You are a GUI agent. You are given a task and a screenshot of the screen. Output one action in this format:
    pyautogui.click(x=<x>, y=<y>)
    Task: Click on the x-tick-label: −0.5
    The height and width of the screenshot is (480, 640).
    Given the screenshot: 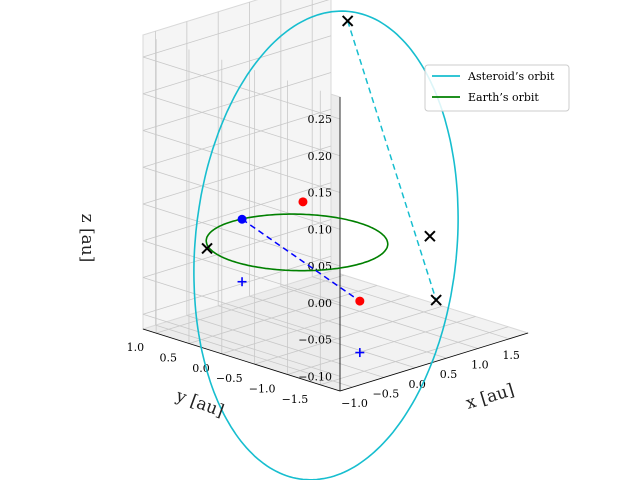 What is the action you would take?
    pyautogui.click(x=386, y=394)
    